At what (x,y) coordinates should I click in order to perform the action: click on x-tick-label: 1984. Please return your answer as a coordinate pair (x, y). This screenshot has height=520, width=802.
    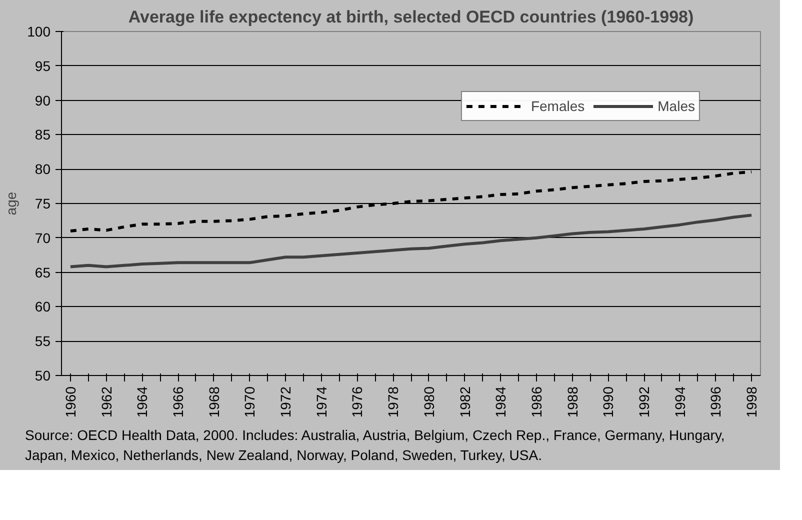
    Looking at the image, I should click on (500, 402).